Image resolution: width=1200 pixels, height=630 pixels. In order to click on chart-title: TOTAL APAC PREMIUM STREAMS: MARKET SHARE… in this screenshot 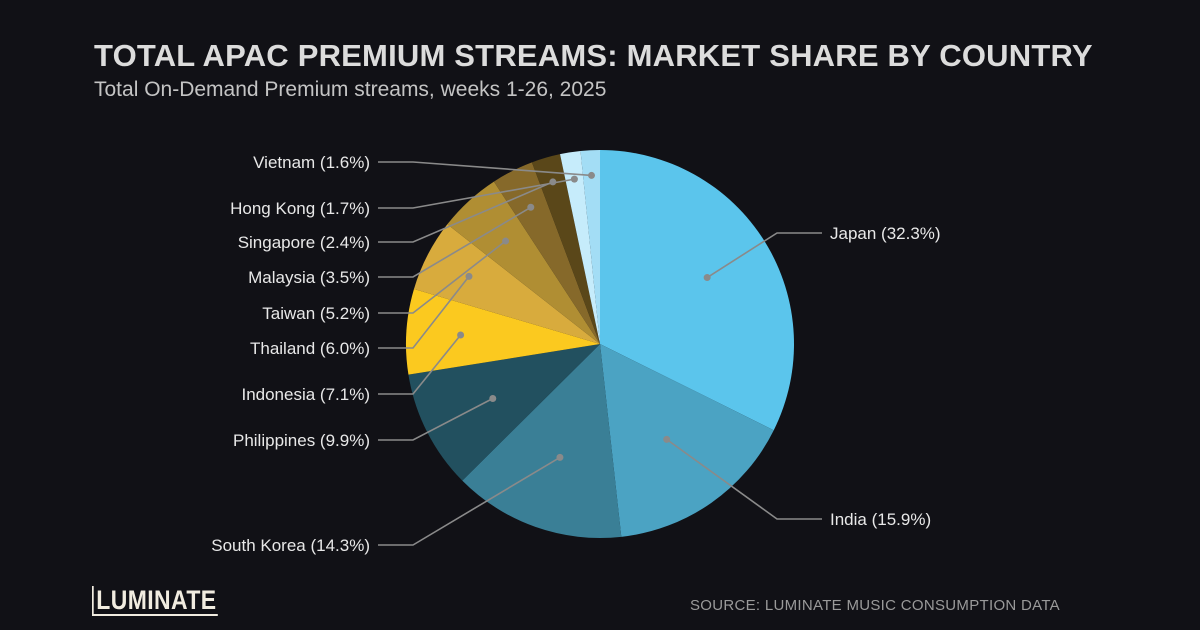, I will do `click(593, 55)`.